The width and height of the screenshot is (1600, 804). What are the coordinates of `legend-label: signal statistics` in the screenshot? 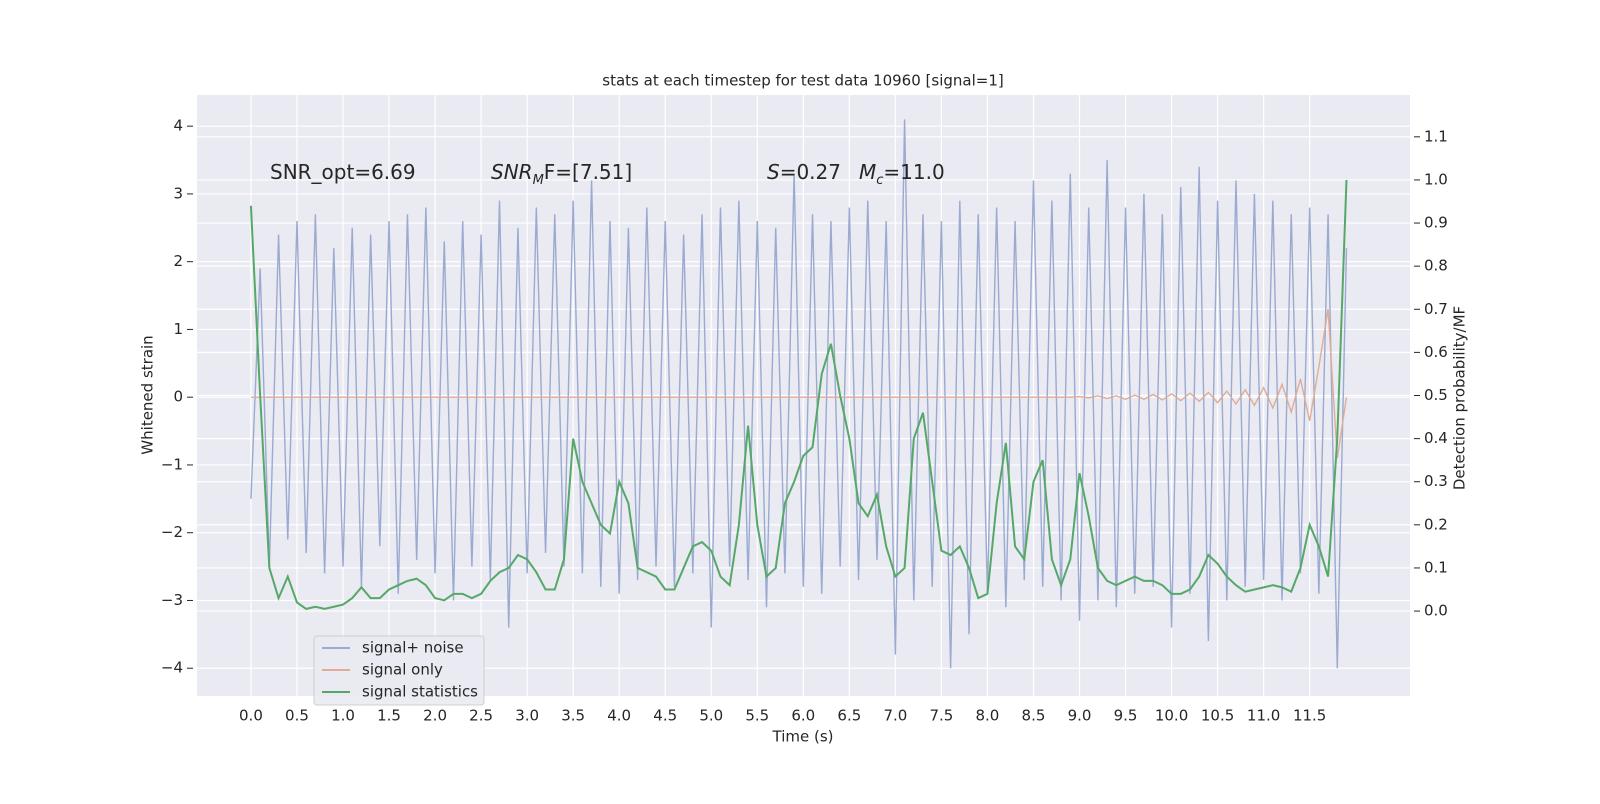 It's located at (420, 692).